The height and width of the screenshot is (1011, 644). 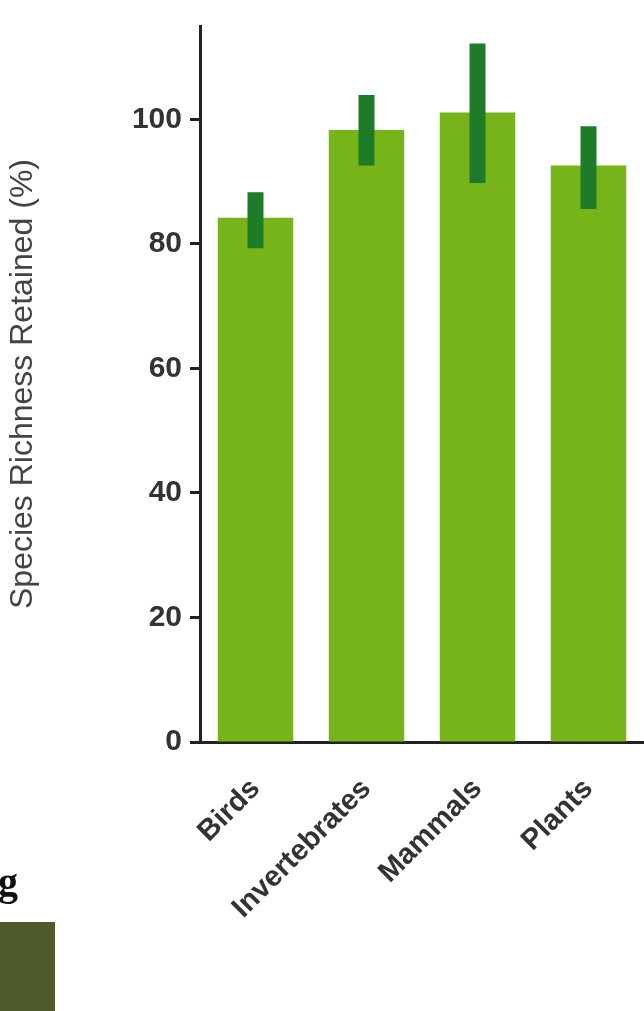 What do you see at coordinates (165, 242) in the screenshot?
I see `y-tick-label: 80` at bounding box center [165, 242].